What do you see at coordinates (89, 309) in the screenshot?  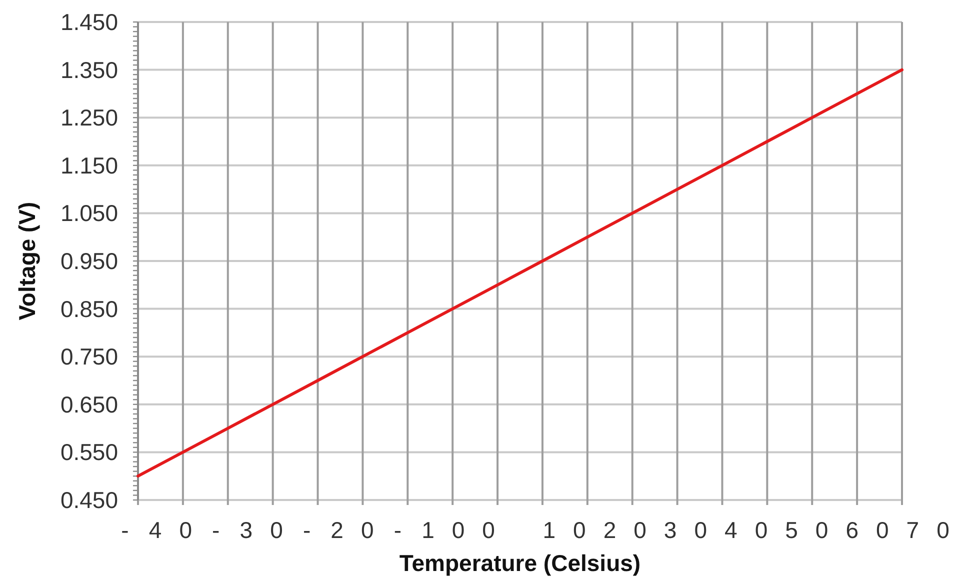 I see `y-tick-label: 0.850` at bounding box center [89, 309].